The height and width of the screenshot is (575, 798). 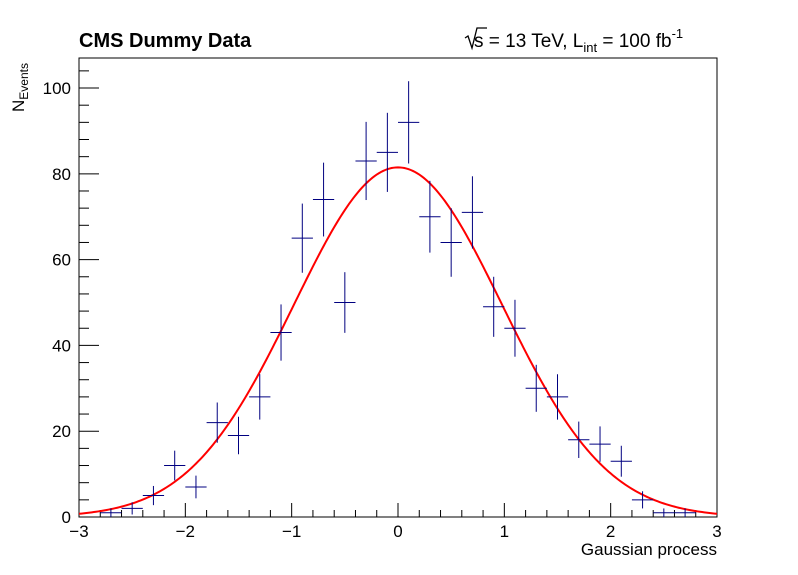 I want to click on x-tick-label: −3, so click(x=78, y=531).